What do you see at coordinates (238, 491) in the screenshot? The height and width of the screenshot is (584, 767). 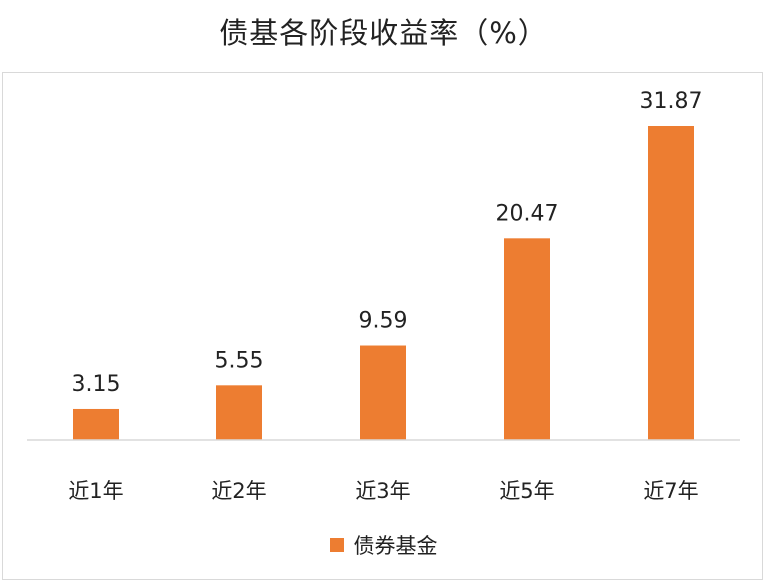 I see `x-tick-label-2: 近2年` at bounding box center [238, 491].